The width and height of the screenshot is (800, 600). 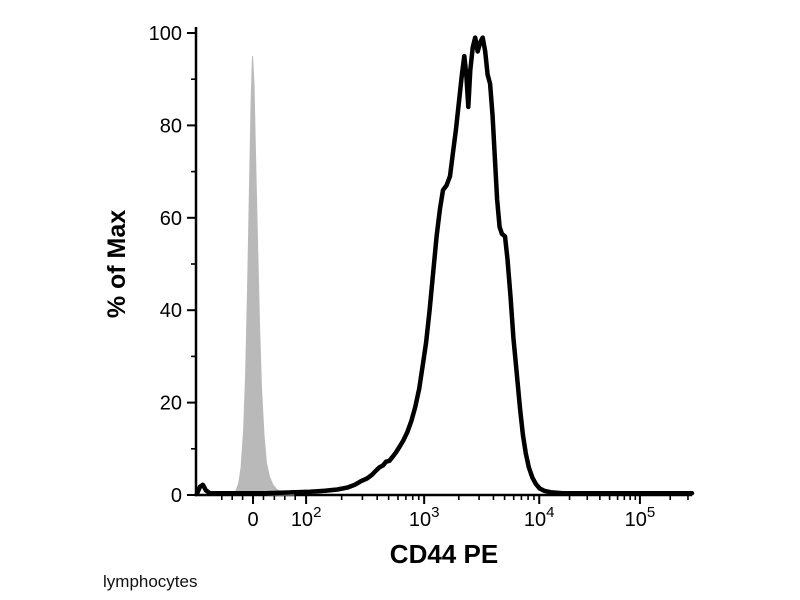 I want to click on control-histogram-filled, so click(x=262, y=276).